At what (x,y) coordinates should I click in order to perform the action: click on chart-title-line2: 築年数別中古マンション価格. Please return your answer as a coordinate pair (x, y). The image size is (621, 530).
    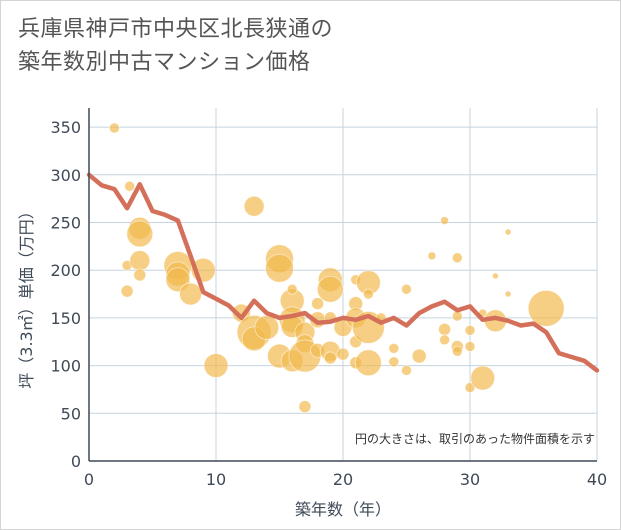
    Looking at the image, I should click on (164, 62).